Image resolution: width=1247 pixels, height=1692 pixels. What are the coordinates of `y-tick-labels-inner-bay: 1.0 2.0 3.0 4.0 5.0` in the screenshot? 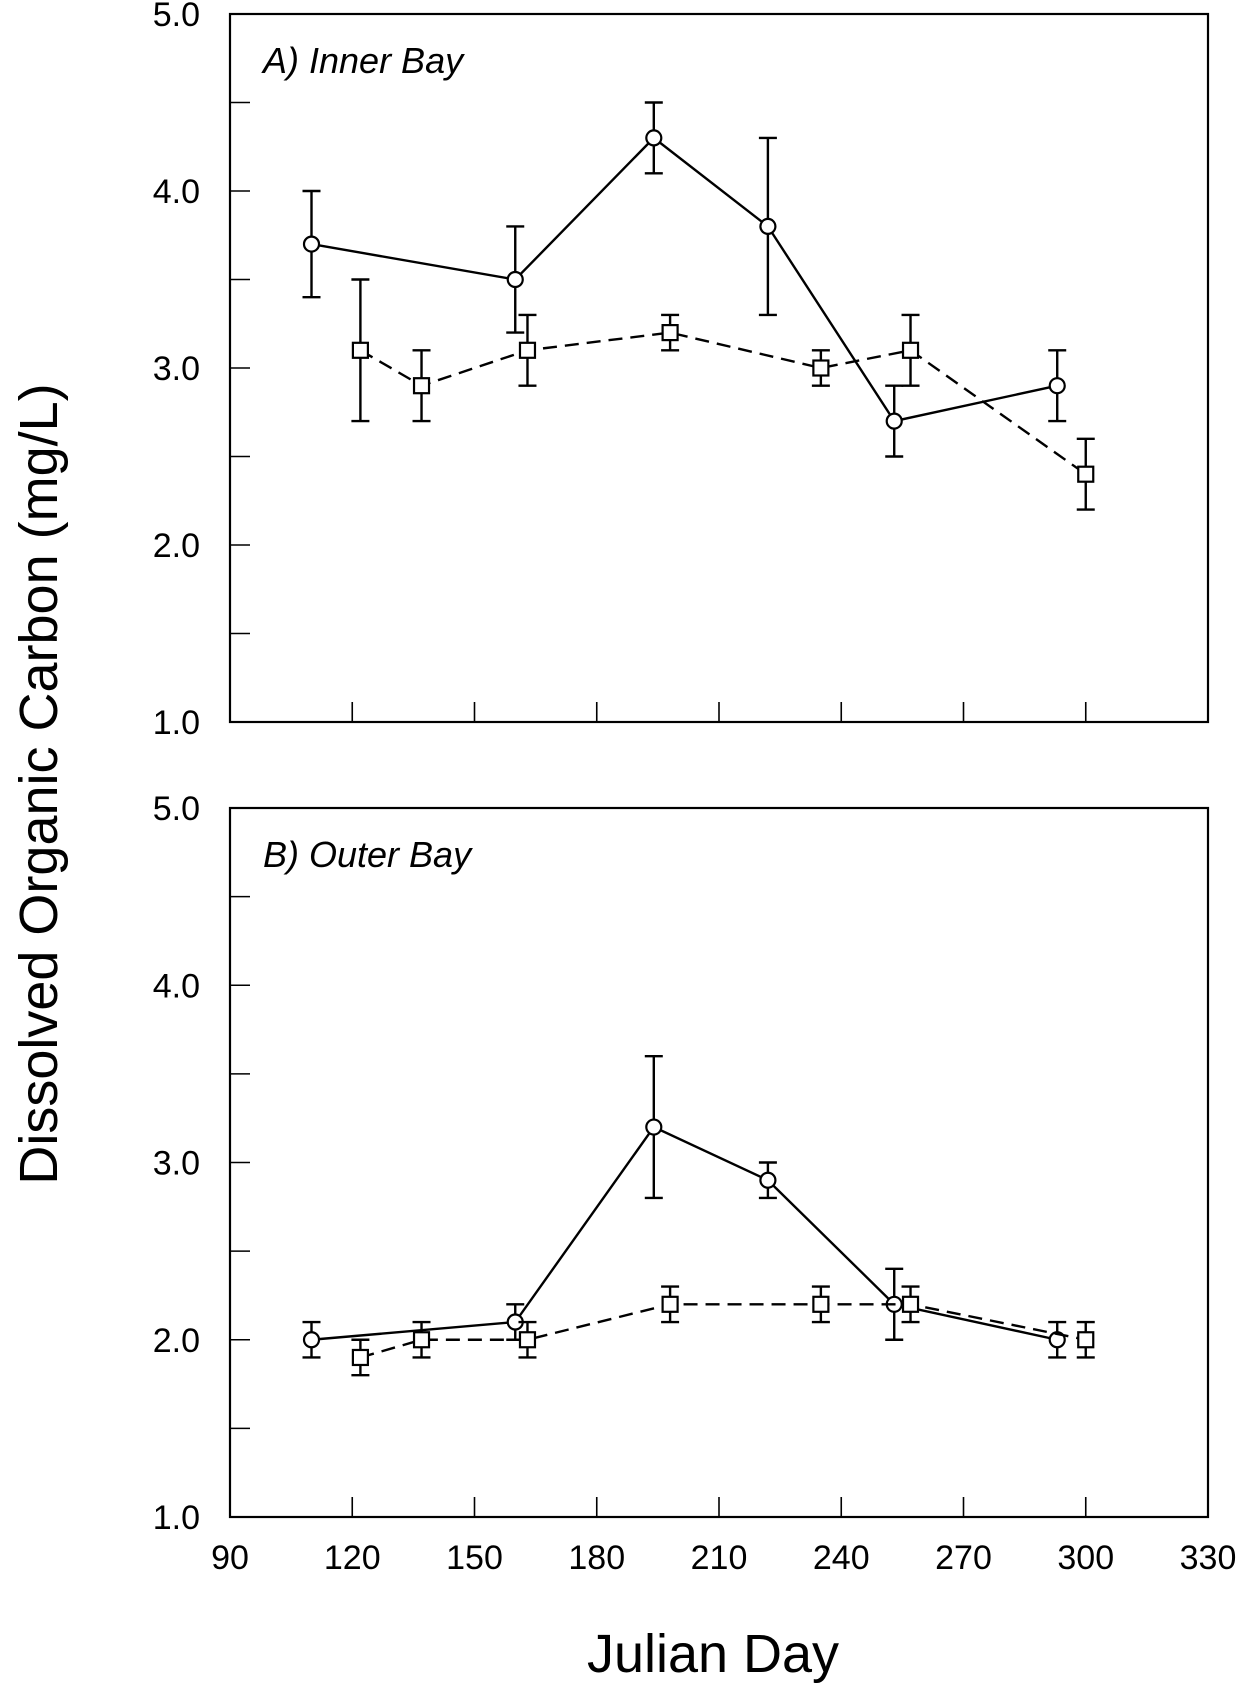 It's located at (176, 371).